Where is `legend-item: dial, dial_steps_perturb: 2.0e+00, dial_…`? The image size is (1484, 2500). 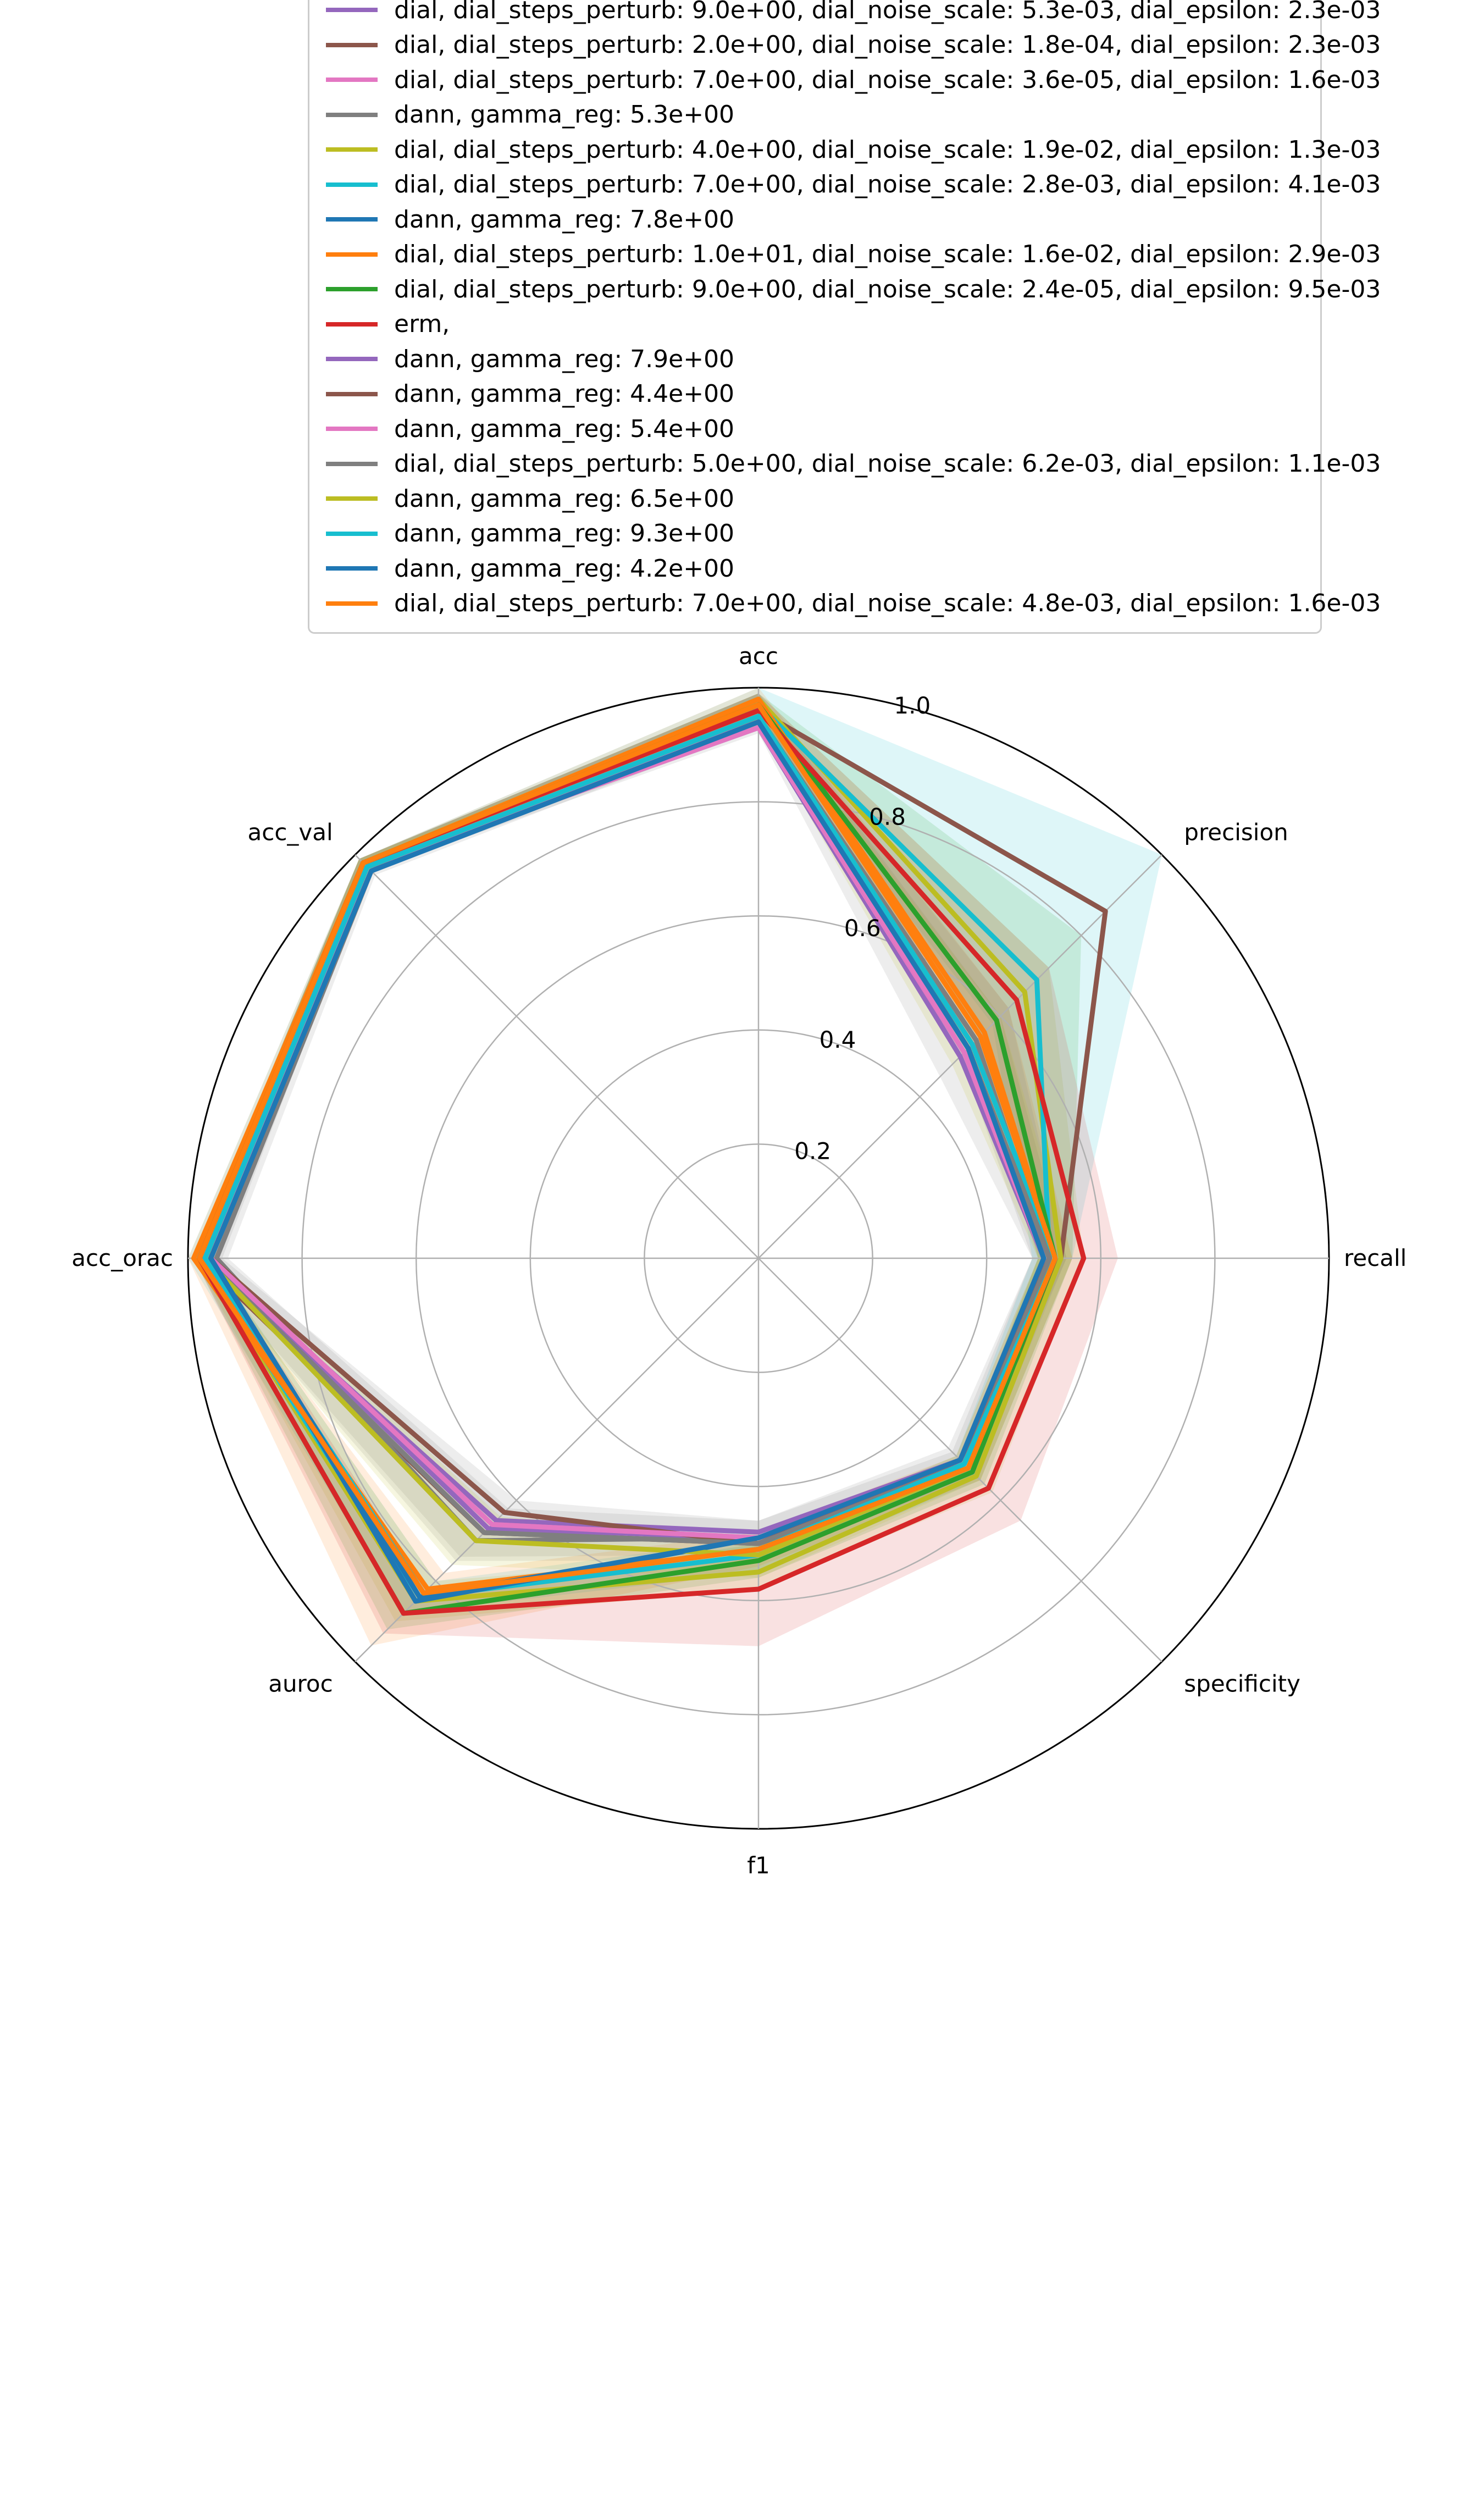 legend-item: dial, dial_steps_perturb: 2.0e+00, dial_… is located at coordinates (853, 45).